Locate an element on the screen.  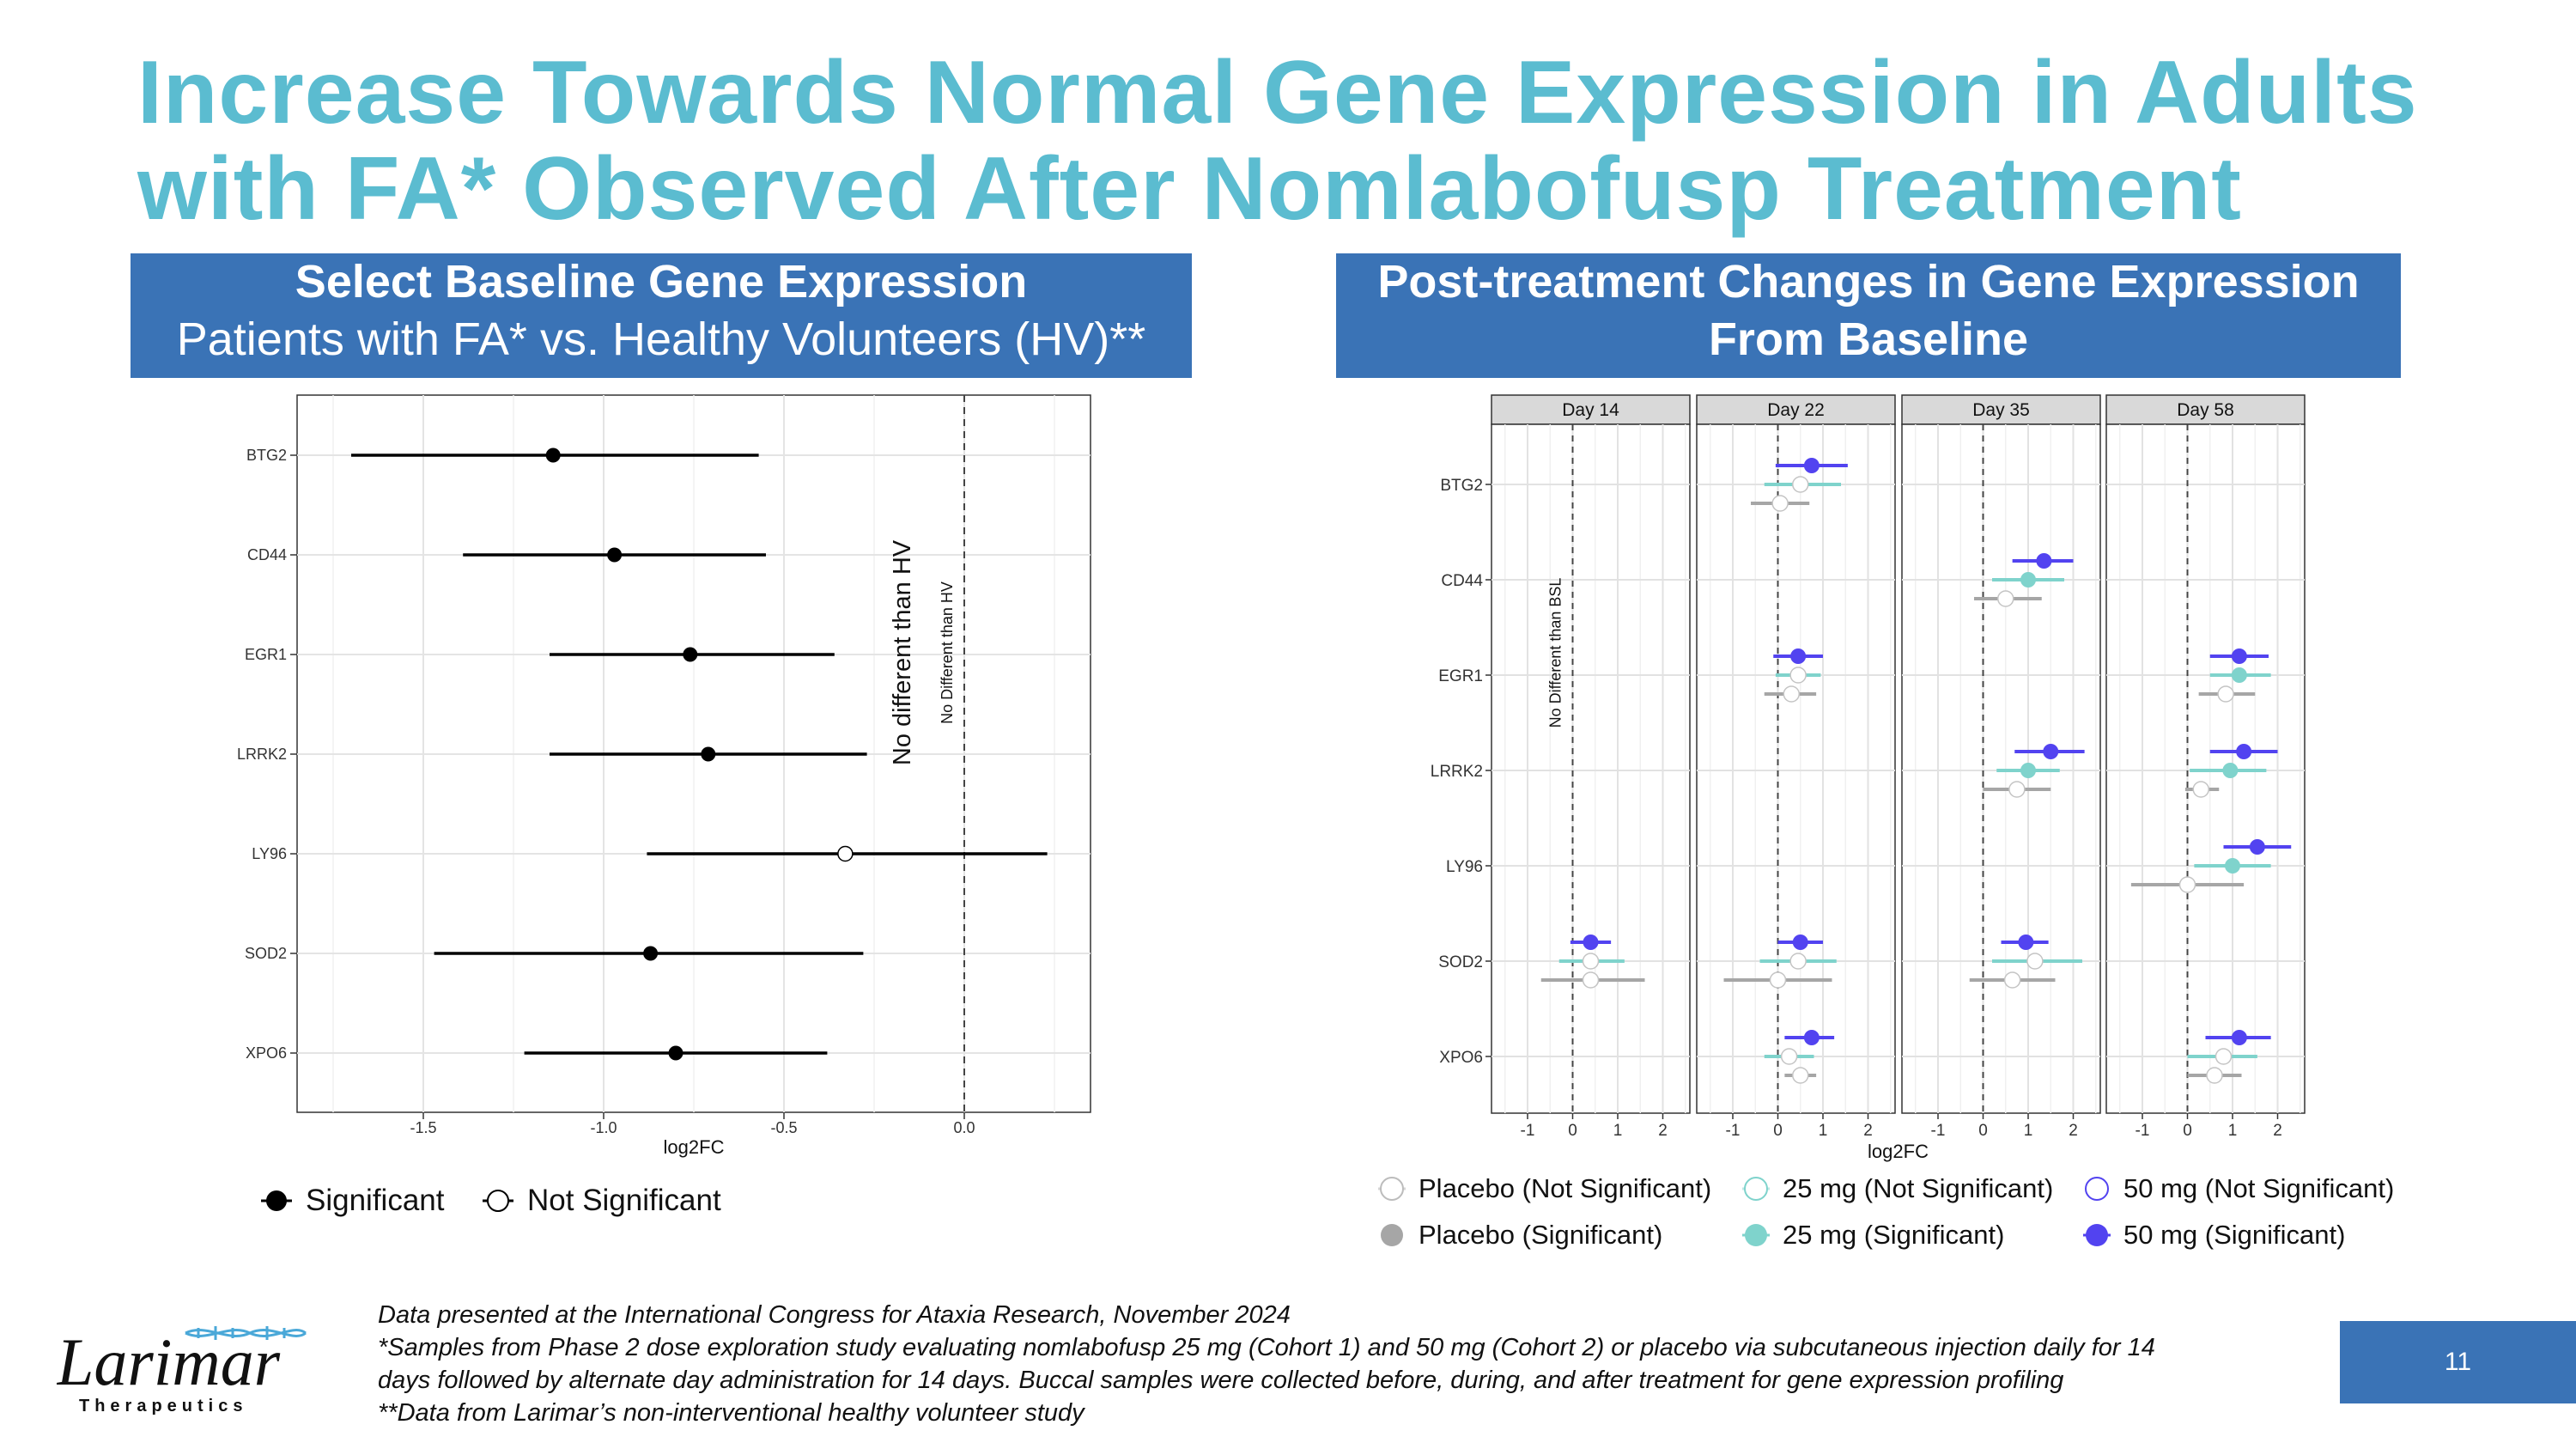
legend-placebo-ns: Placebo (Not Significant) is located at coordinates (1544, 1188).